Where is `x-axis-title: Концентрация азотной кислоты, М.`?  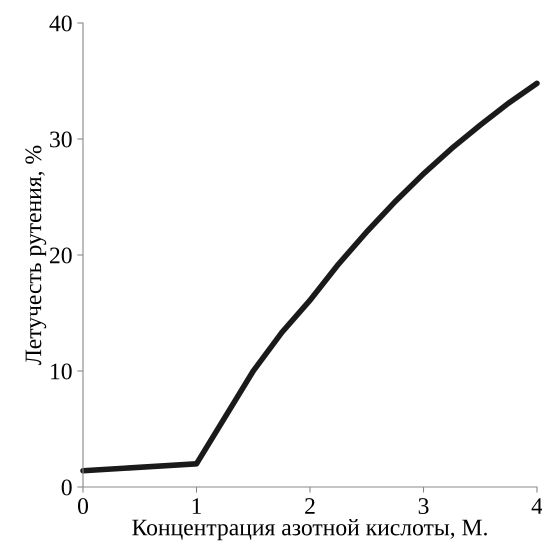 x-axis-title: Концентрация азотной кислоты, М. is located at coordinates (309, 529).